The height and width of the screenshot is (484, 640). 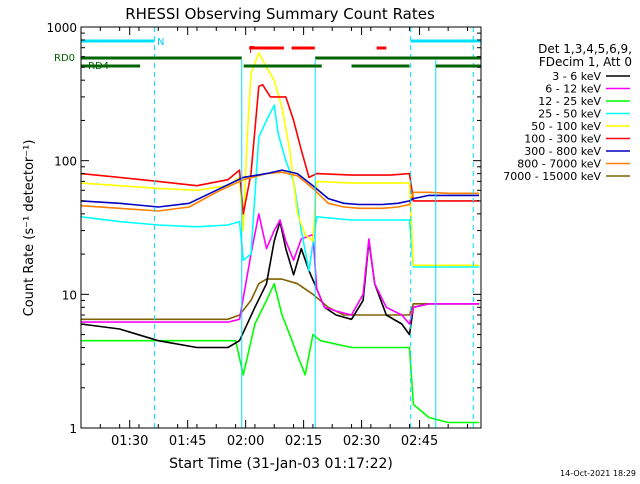 I want to click on series-line-300-800-kev, so click(x=280, y=188).